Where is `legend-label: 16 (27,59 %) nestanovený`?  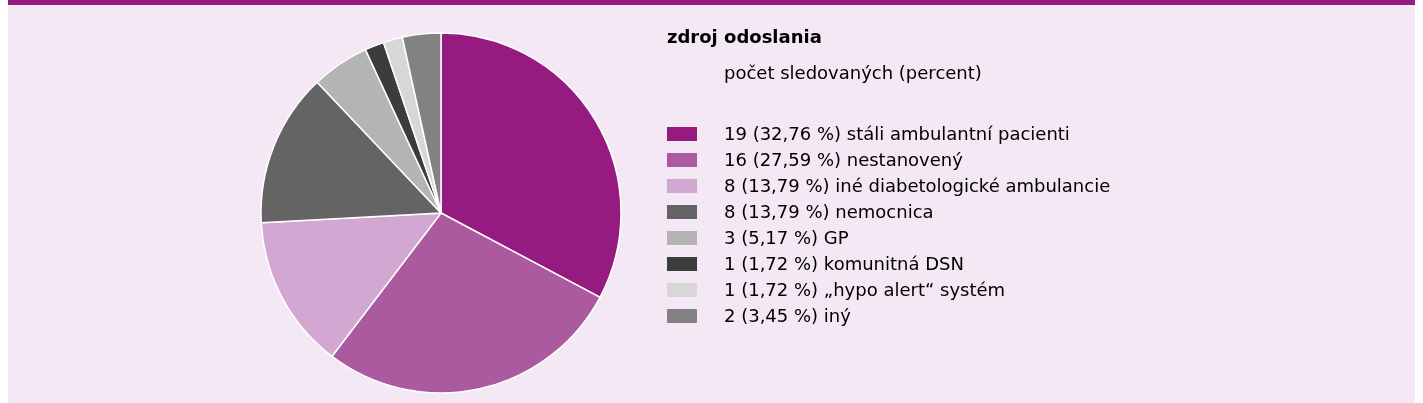 legend-label: 16 (27,59 %) nestanovený is located at coordinates (844, 159).